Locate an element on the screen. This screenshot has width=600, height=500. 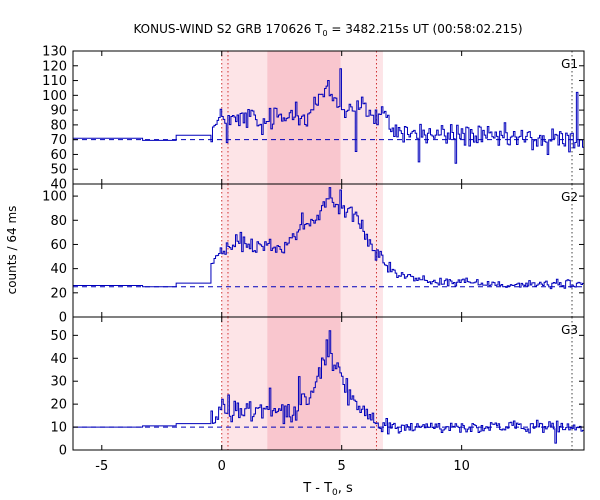
y-axis-label: counts / 64 ms is located at coordinates (12, 250).